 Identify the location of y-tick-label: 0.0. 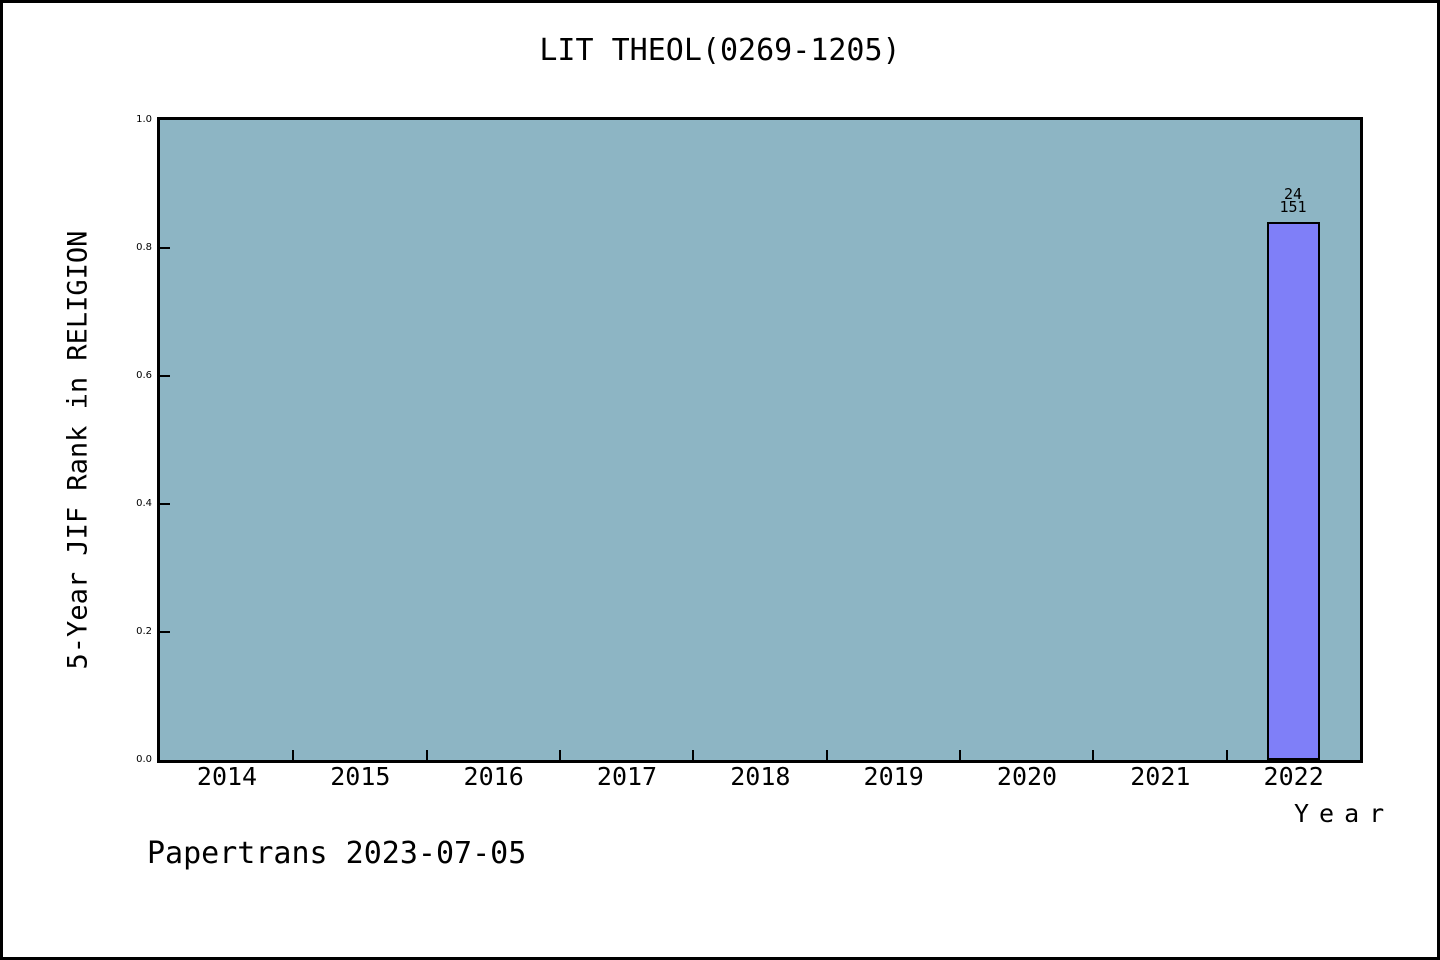
(144, 759).